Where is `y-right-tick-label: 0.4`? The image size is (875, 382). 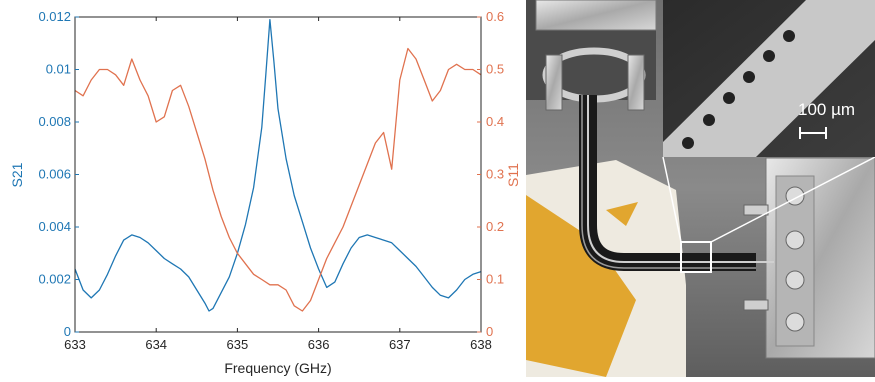
y-right-tick-label: 0.4 is located at coordinates (495, 121).